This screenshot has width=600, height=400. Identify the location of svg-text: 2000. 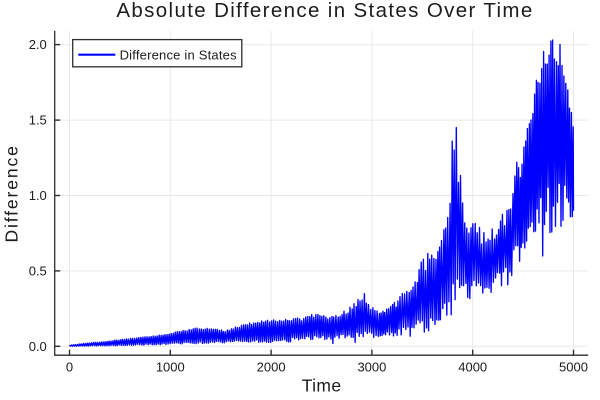
(271, 366).